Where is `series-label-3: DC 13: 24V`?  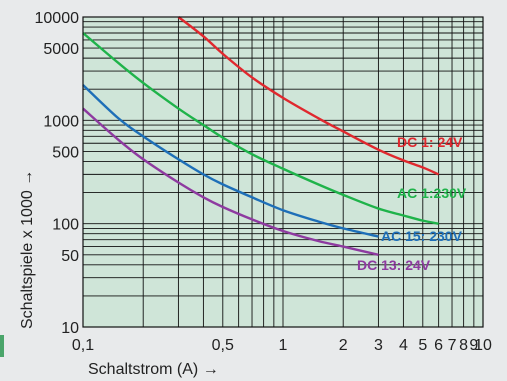
series-label-3: DC 13: 24V is located at coordinates (394, 265).